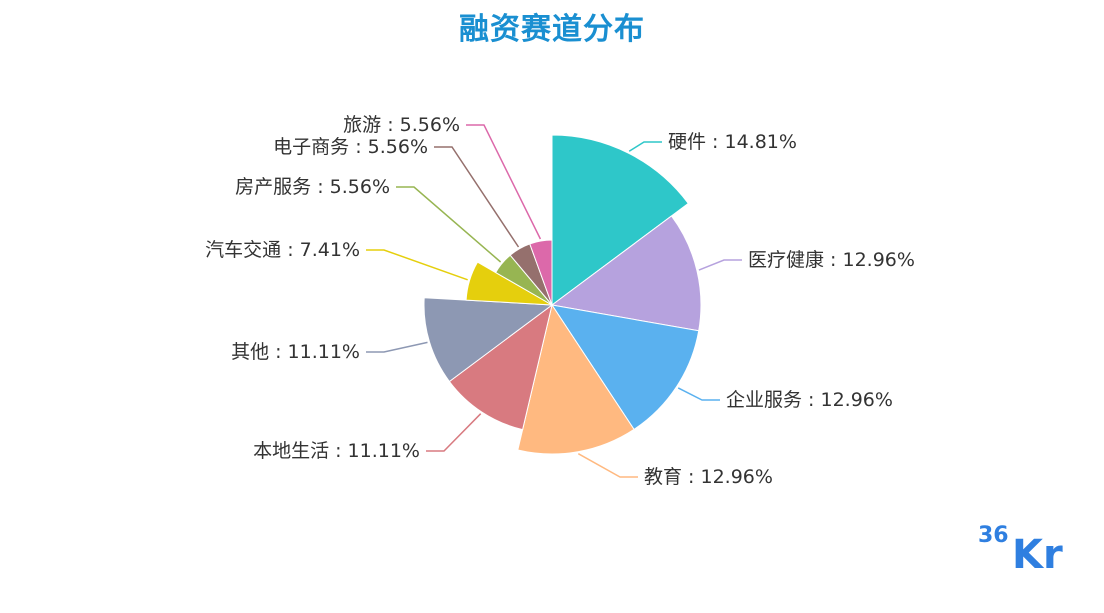  What do you see at coordinates (1037, 554) in the screenshot?
I see `svg-text: Kr` at bounding box center [1037, 554].